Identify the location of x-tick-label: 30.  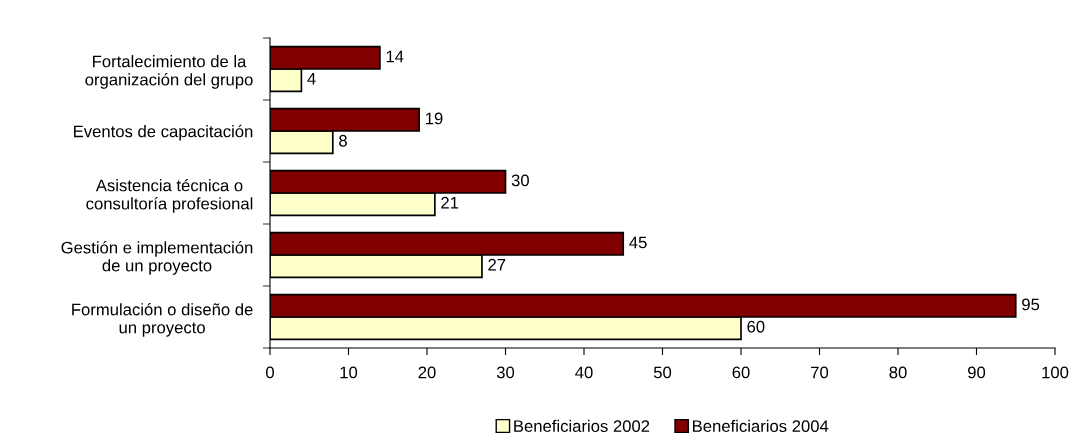
(505, 372).